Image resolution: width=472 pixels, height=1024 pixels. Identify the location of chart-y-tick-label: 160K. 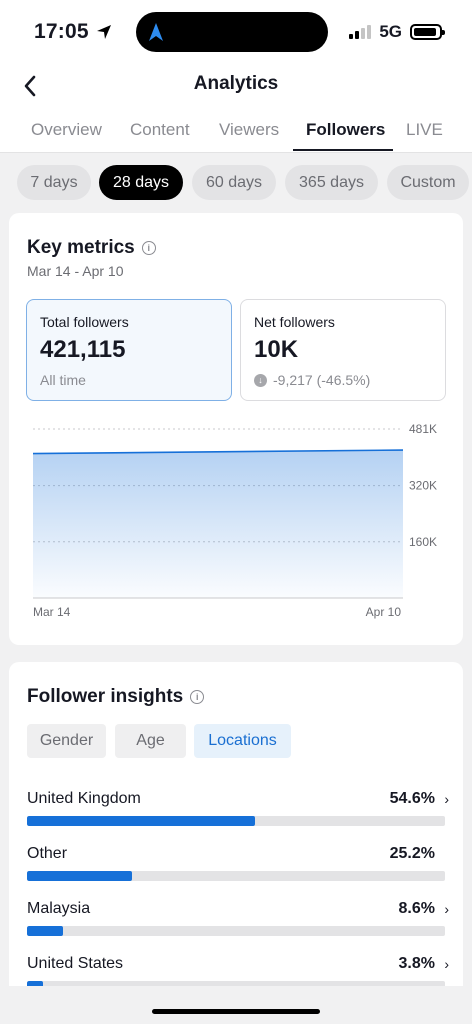
(423, 542).